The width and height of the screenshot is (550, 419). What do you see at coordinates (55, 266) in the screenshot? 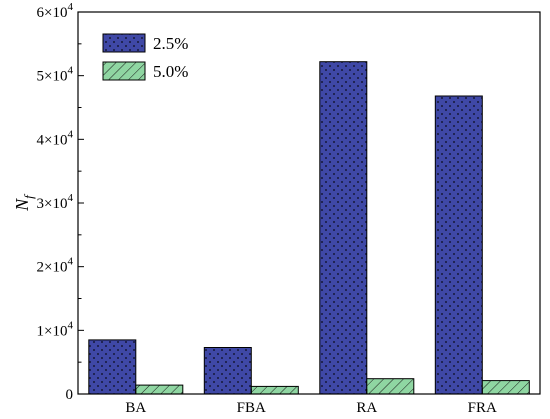
I see `y-tick-label: 2×10⁴` at bounding box center [55, 266].